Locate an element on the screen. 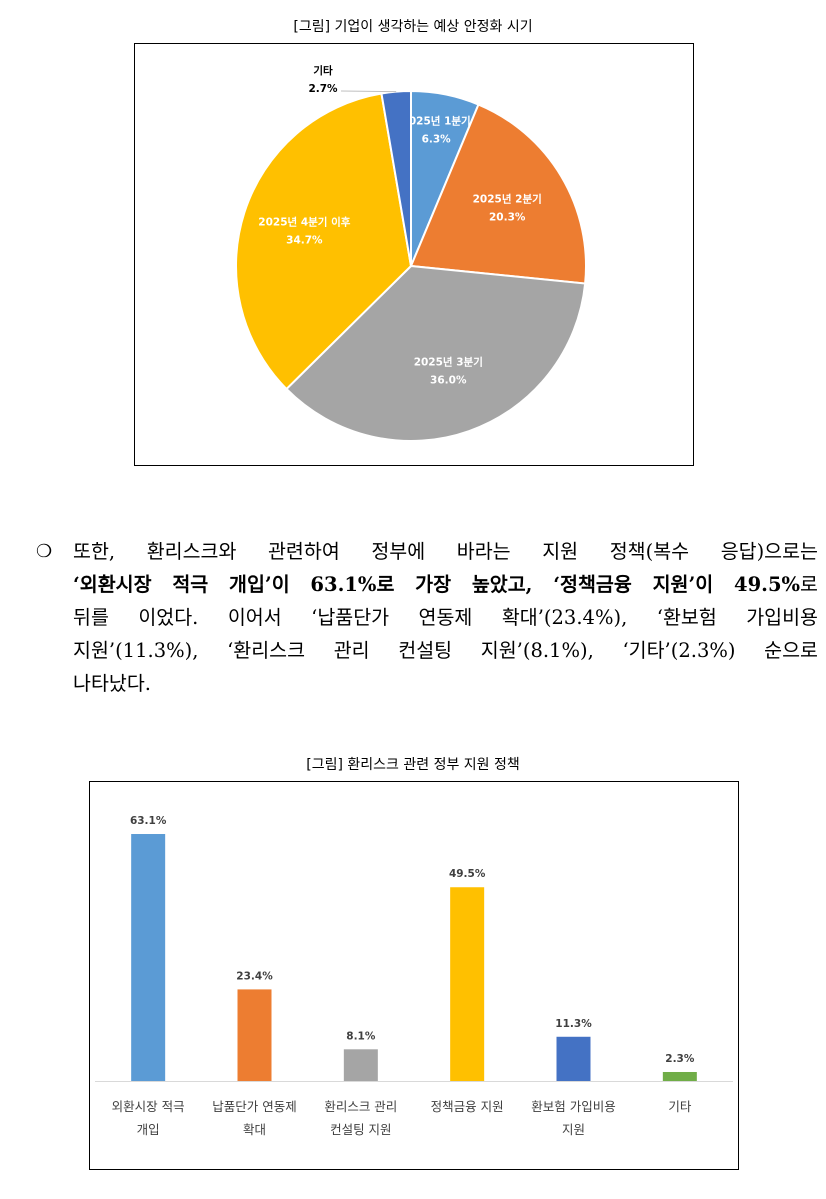  category-tick-label: 지원 is located at coordinates (573, 1129).